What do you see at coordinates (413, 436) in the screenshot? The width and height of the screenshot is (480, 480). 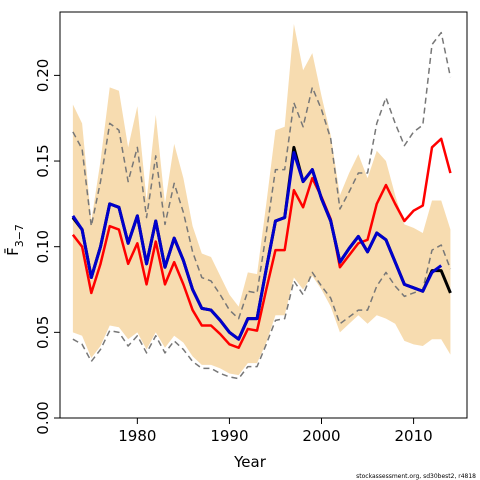 I see `x-tick-label: 2010` at bounding box center [413, 436].